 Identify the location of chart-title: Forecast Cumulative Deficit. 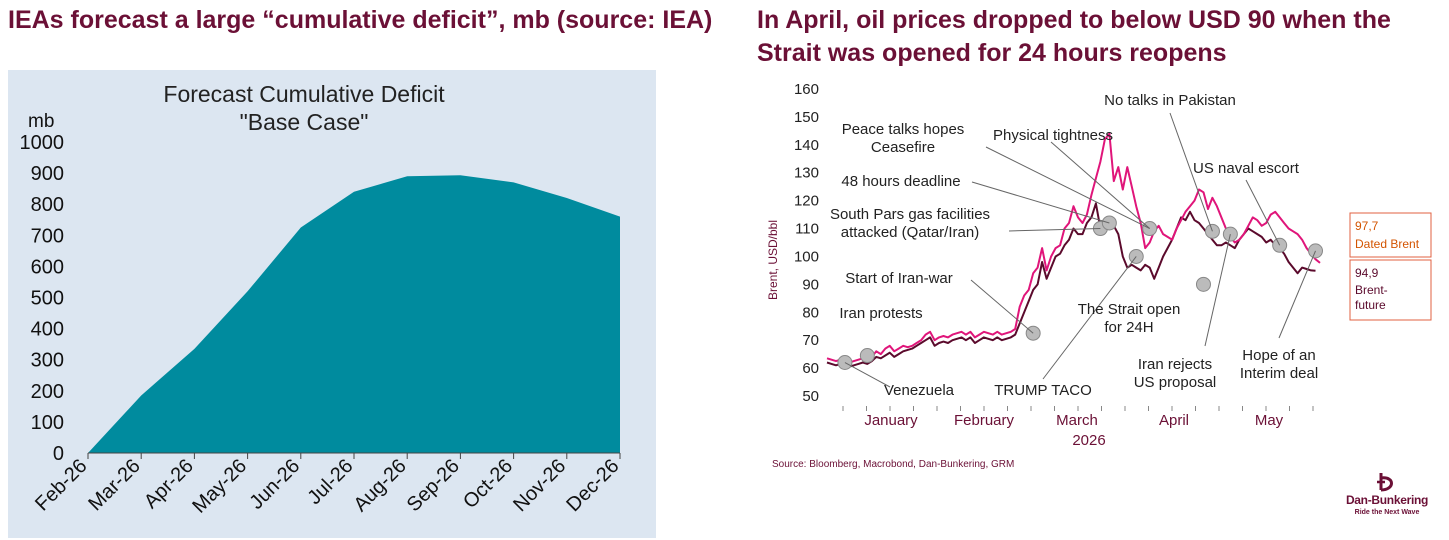
(304, 94).